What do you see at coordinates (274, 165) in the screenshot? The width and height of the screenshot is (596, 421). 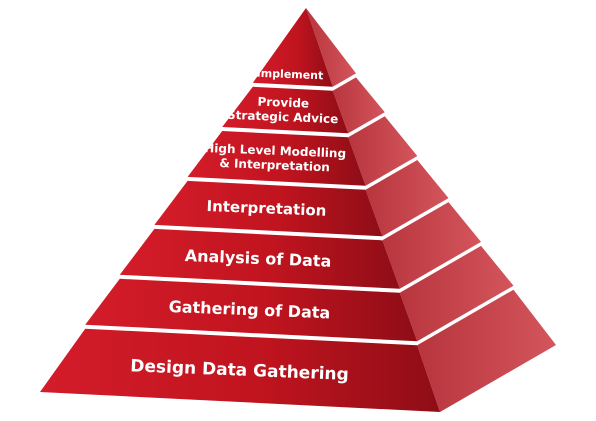 I see `pyramid-level-label-line: & Interpretation` at bounding box center [274, 165].